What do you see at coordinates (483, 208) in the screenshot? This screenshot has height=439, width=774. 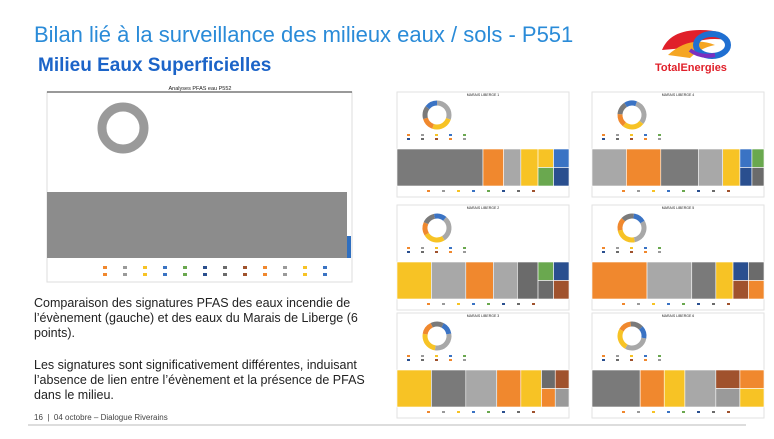 I see `panel-title: MARAIS LIBERGE 2` at bounding box center [483, 208].